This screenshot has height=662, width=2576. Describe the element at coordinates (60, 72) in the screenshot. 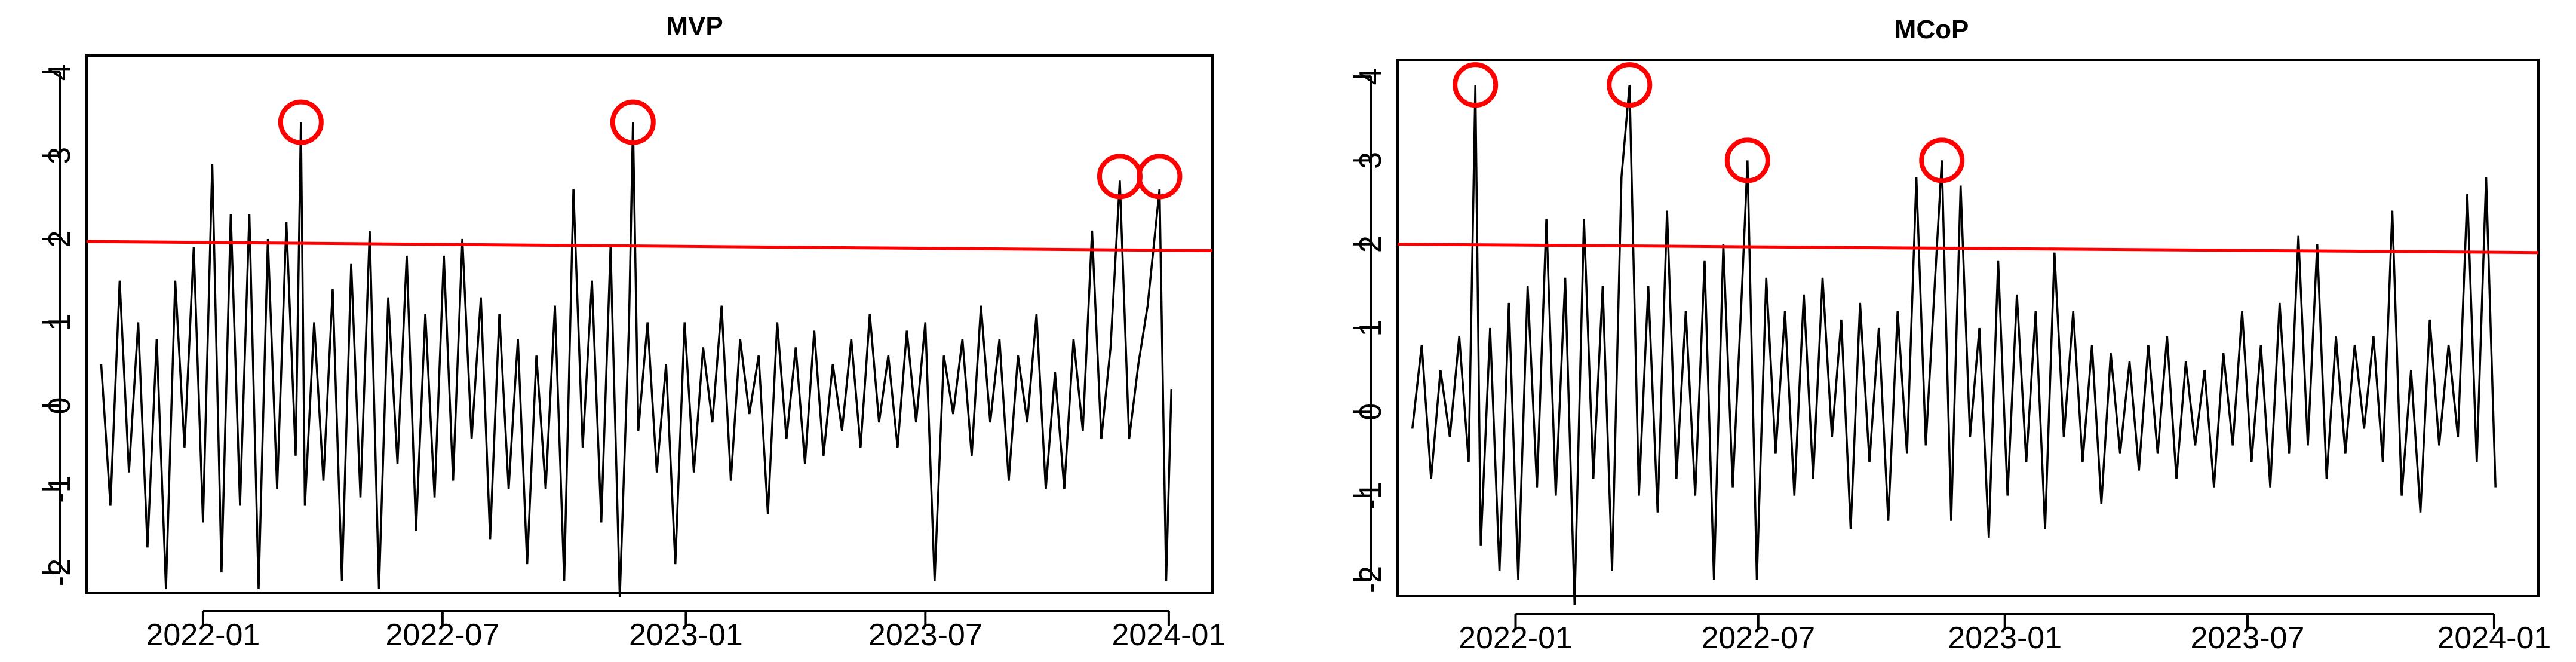

I see `mvp-y-tick-label: 4` at that location.